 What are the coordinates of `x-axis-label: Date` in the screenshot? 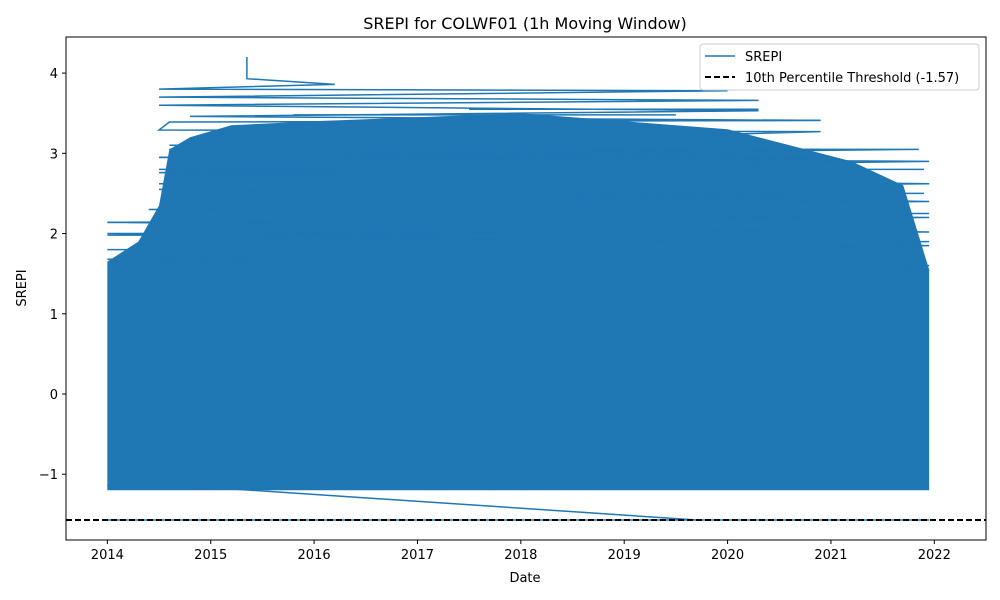 It's located at (524, 578).